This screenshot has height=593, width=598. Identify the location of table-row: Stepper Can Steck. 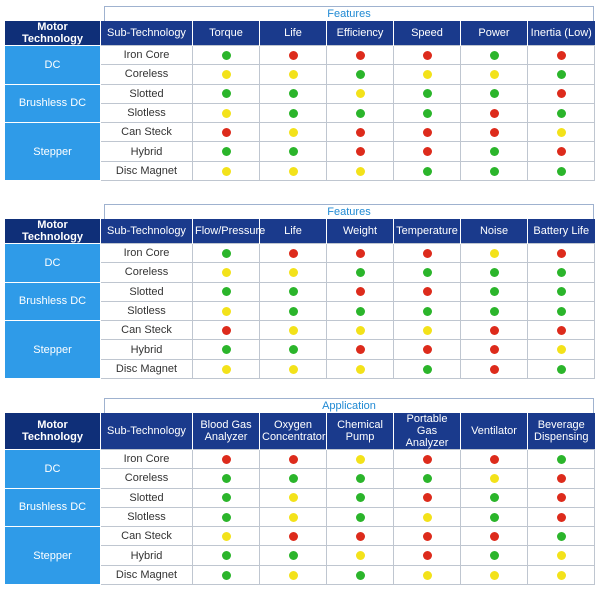
(299, 152).